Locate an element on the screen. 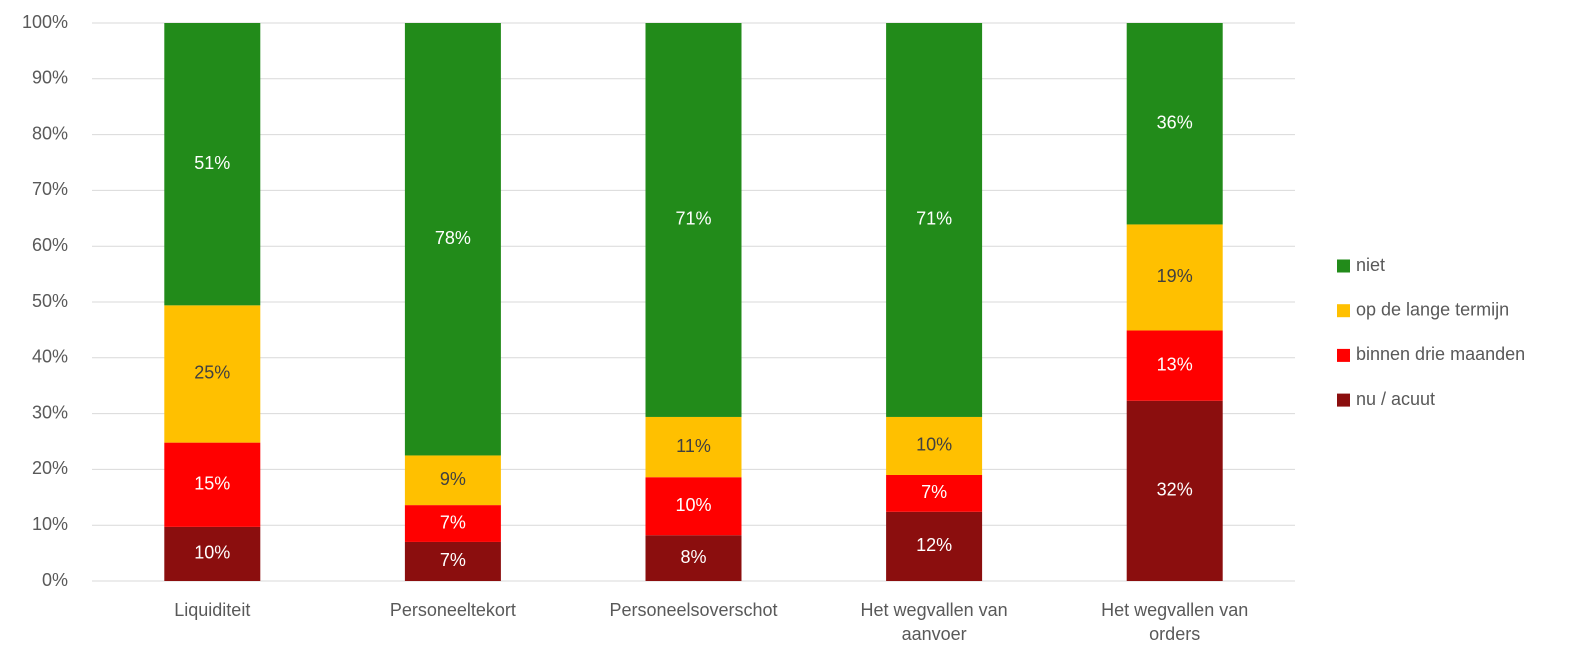 The image size is (1575, 653). data-label: 78% is located at coordinates (453, 238).